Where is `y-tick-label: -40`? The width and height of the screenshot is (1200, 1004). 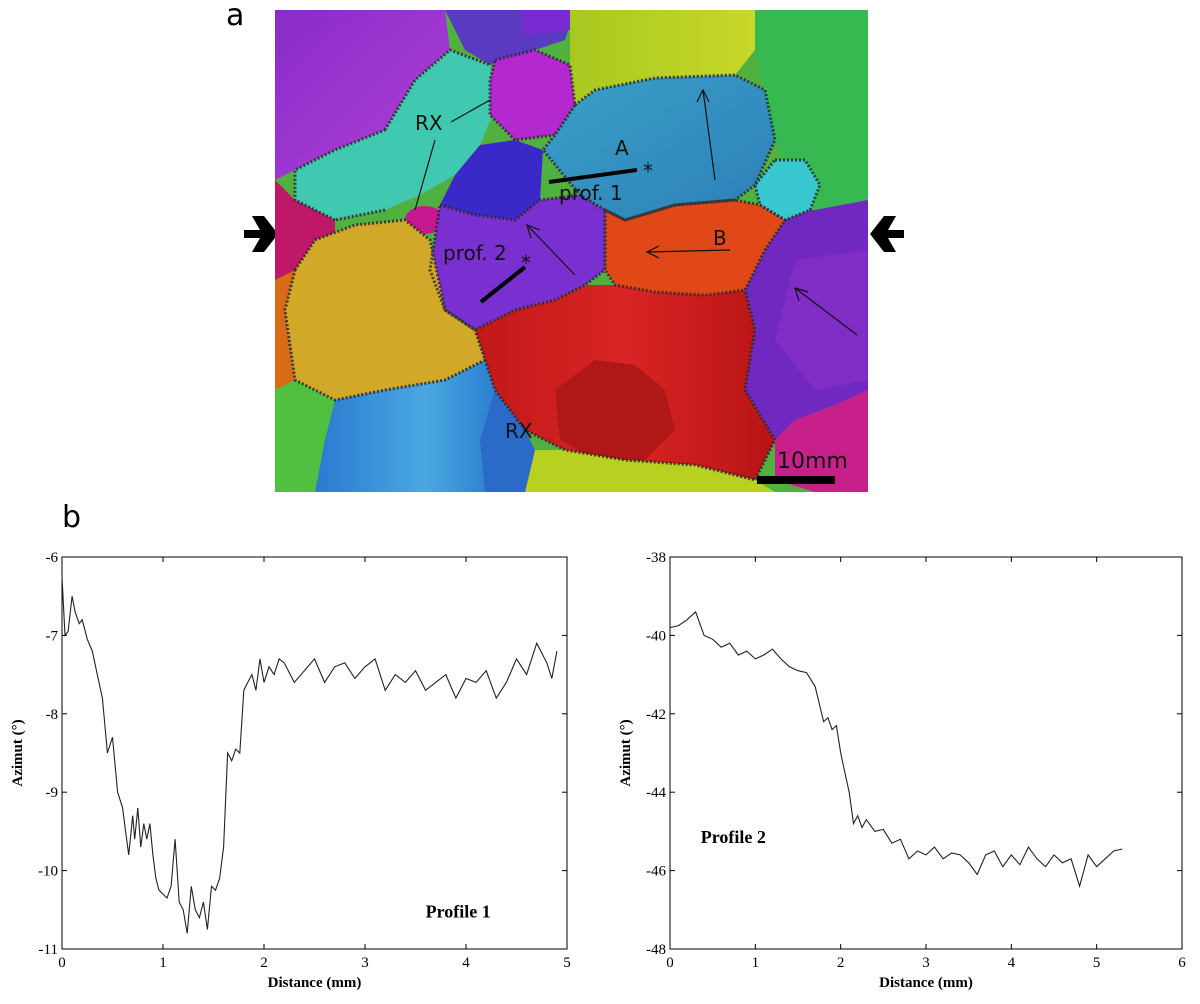 y-tick-label: -40 is located at coordinates (656, 636).